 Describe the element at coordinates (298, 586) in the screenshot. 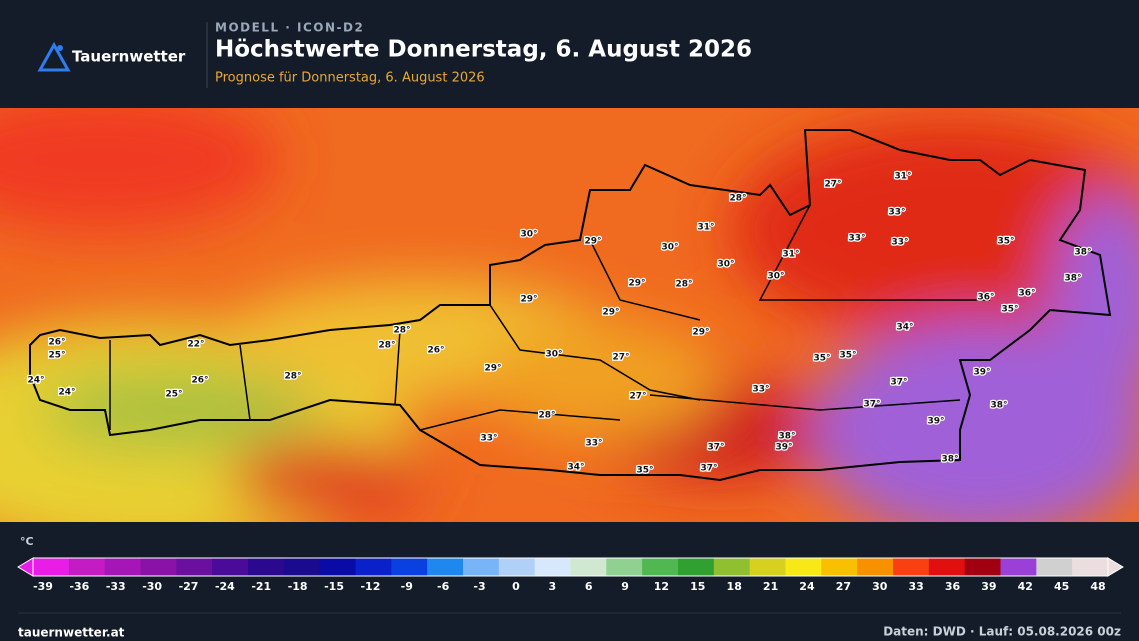

I see `legend-tick-label: -18` at that location.